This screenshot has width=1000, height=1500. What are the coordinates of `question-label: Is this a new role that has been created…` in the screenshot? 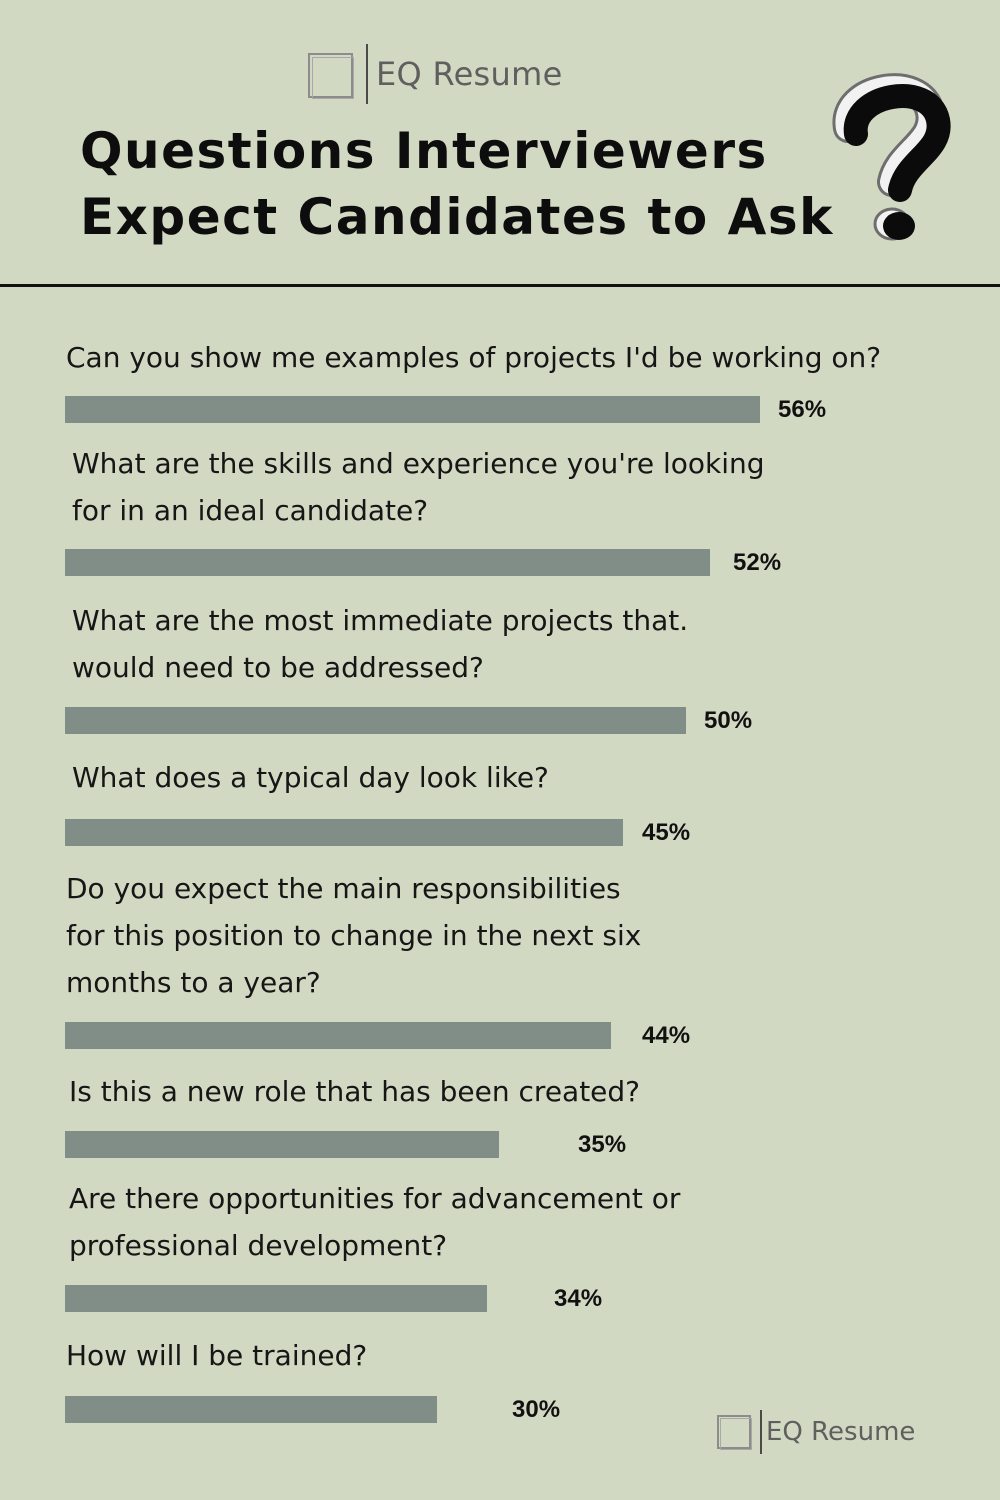 It's located at (355, 1091).